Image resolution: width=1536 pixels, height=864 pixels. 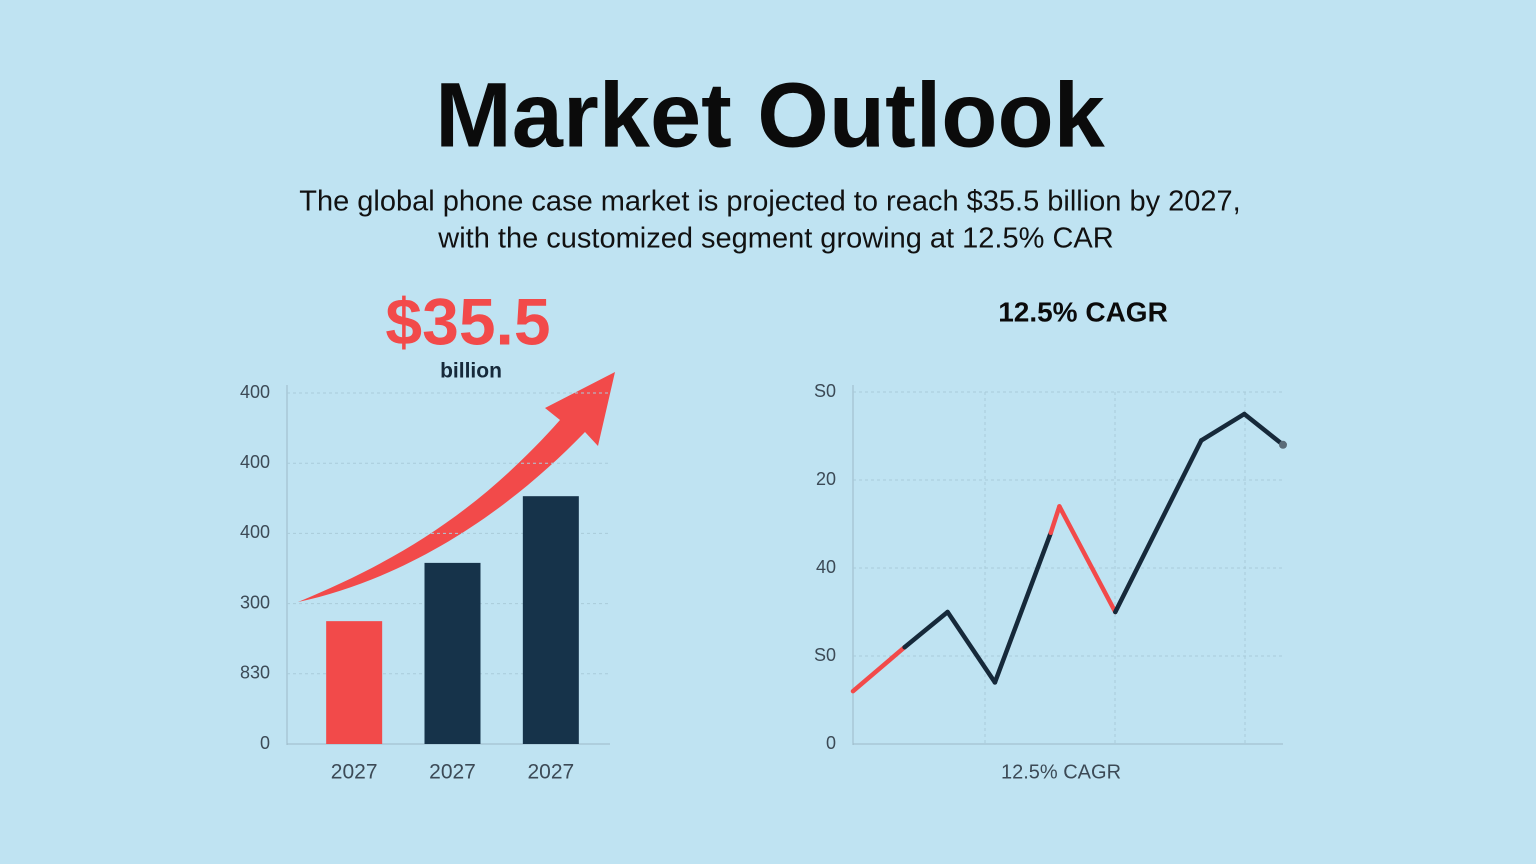 I want to click on end-point, so click(x=1283, y=444).